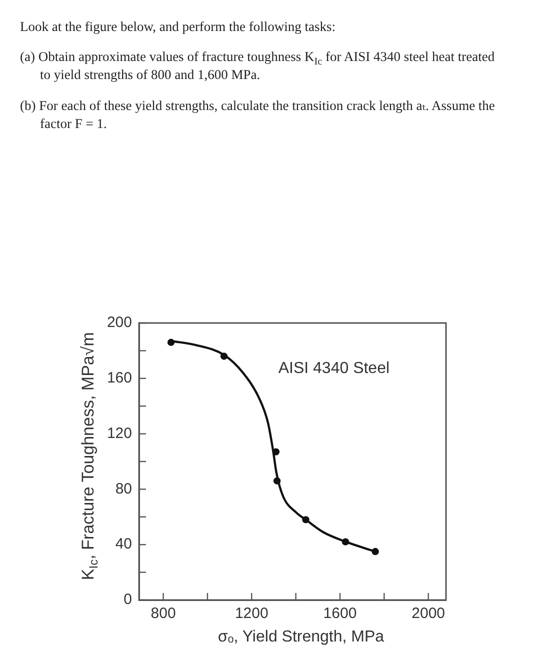 This screenshot has width=560, height=669. Describe the element at coordinates (128, 599) in the screenshot. I see `y-tick-label: 0` at that location.